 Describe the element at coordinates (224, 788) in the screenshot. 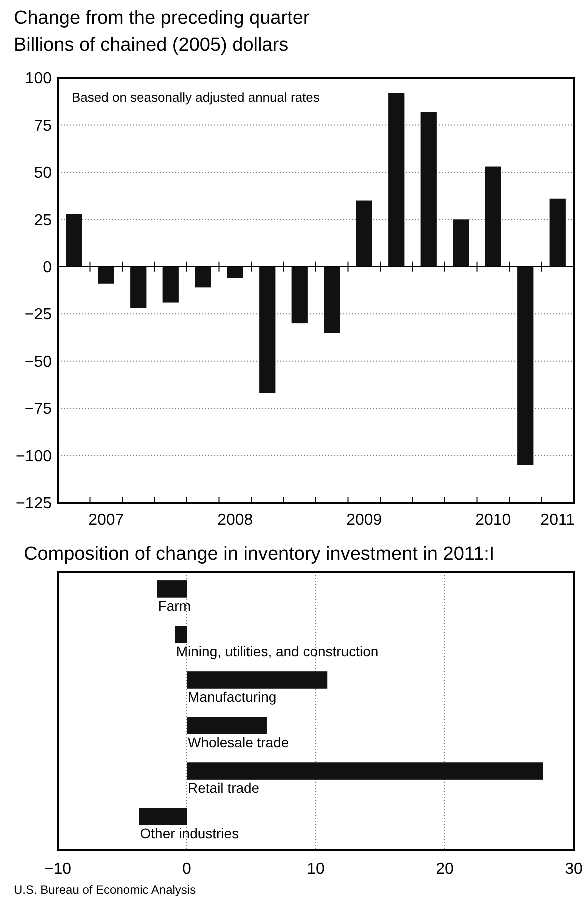

I see `y-tick-label: Retail trade` at that location.